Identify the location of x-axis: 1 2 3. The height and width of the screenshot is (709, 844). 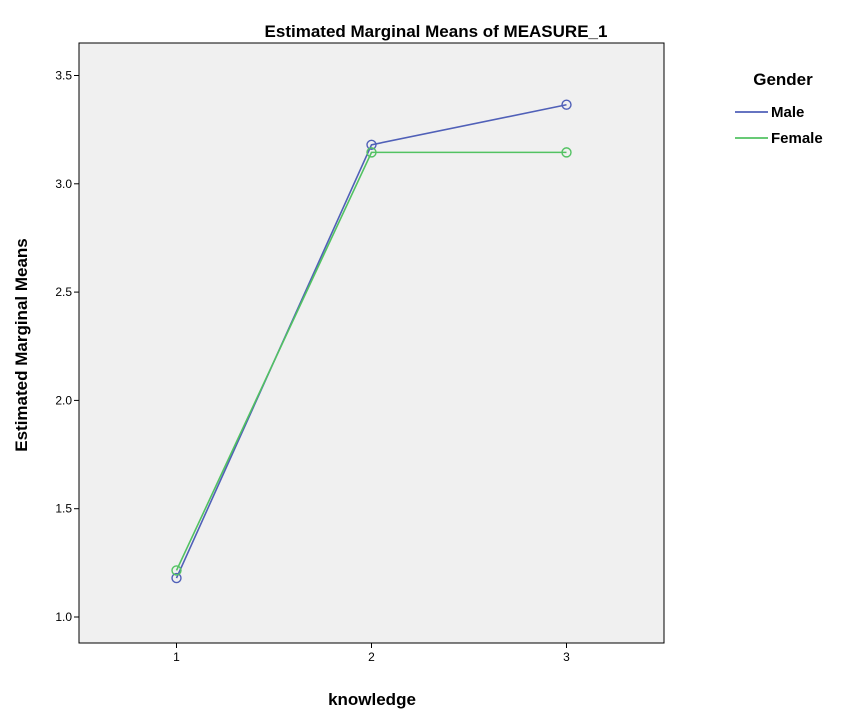
(371, 653).